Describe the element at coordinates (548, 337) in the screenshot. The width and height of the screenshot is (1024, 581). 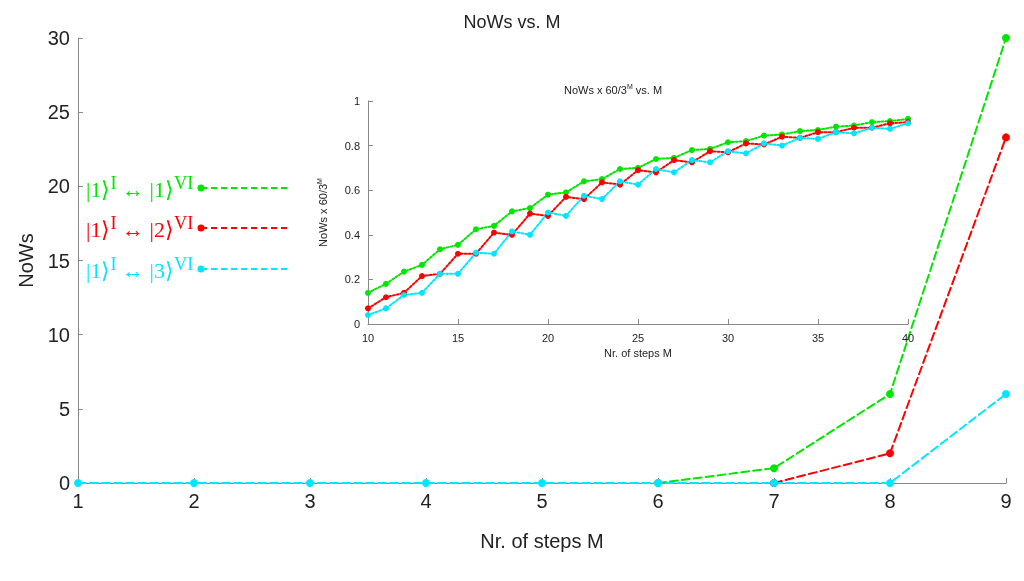
I see `x-tick-label: 20` at that location.